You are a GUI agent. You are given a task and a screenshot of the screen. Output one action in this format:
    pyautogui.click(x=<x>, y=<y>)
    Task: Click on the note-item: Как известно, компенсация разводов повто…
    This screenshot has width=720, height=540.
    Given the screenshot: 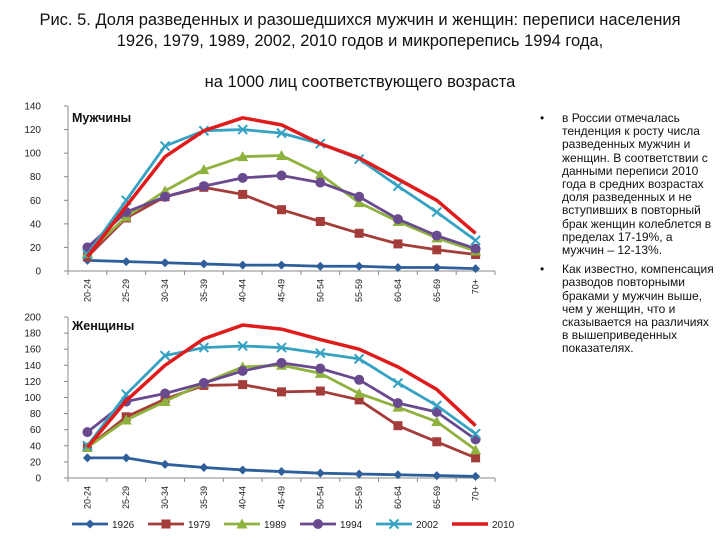 What is the action you would take?
    pyautogui.click(x=627, y=309)
    